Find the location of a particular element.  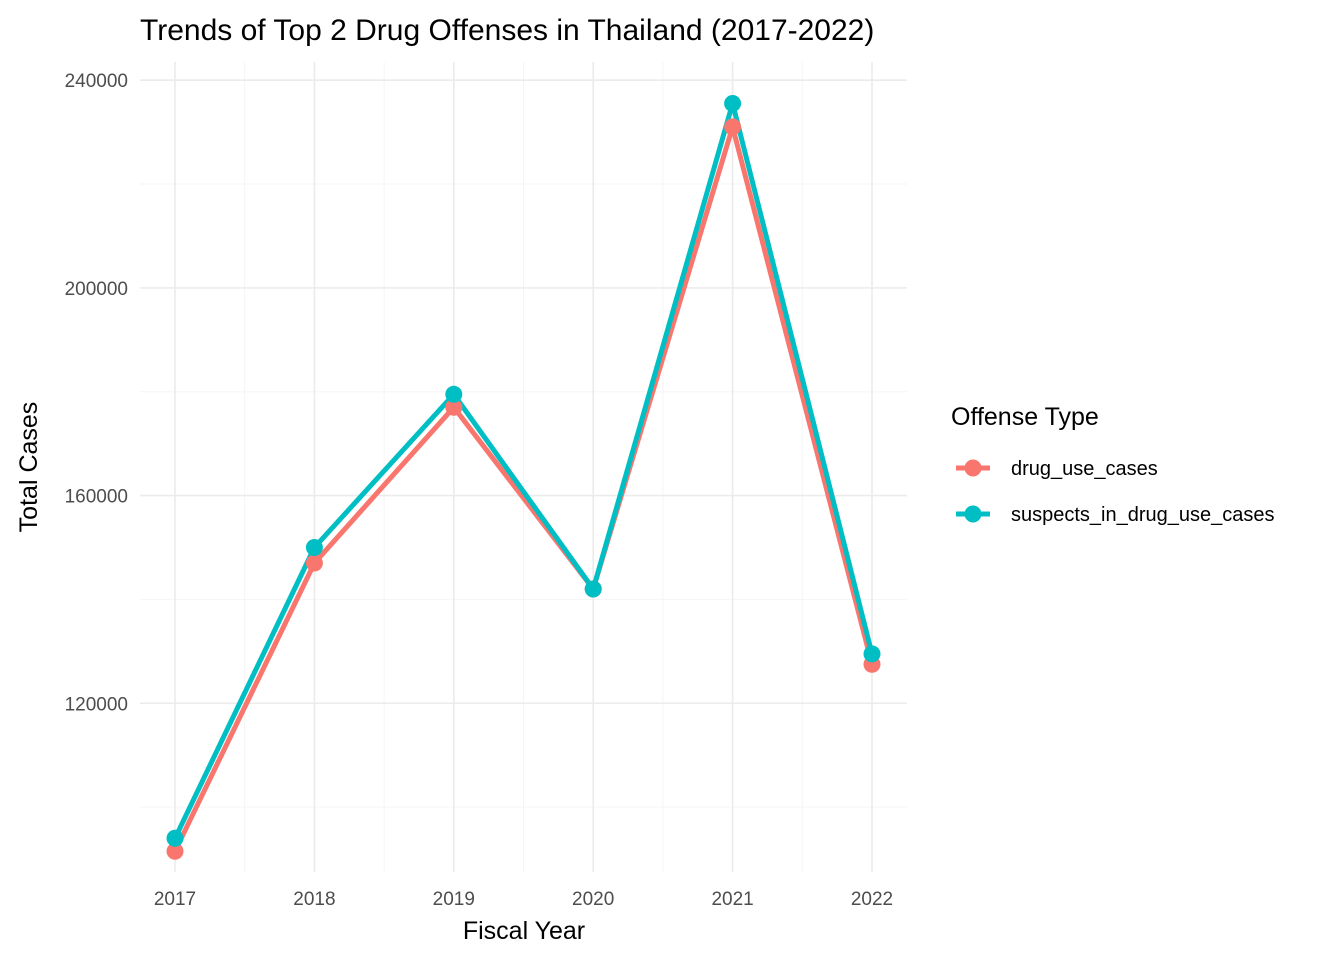

x-tick-label: 2020 is located at coordinates (593, 899).